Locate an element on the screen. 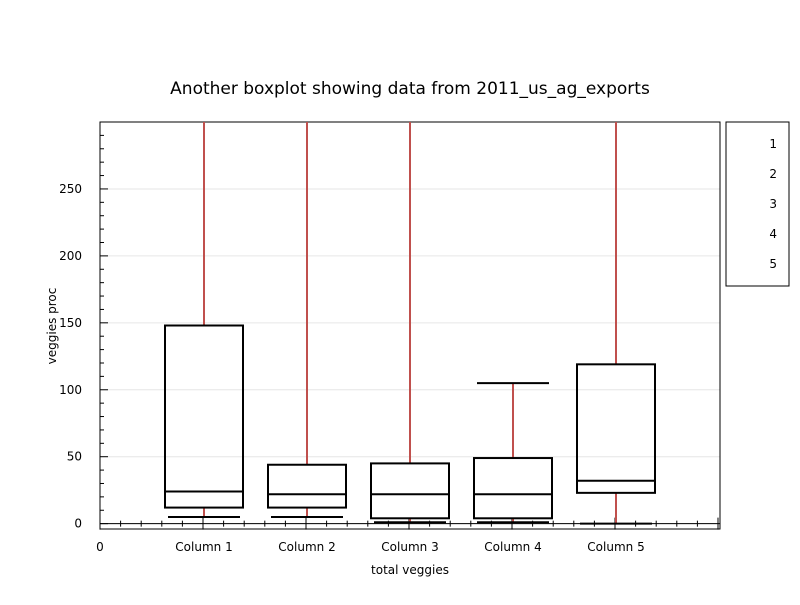  legend-entry: 1 is located at coordinates (773, 144).